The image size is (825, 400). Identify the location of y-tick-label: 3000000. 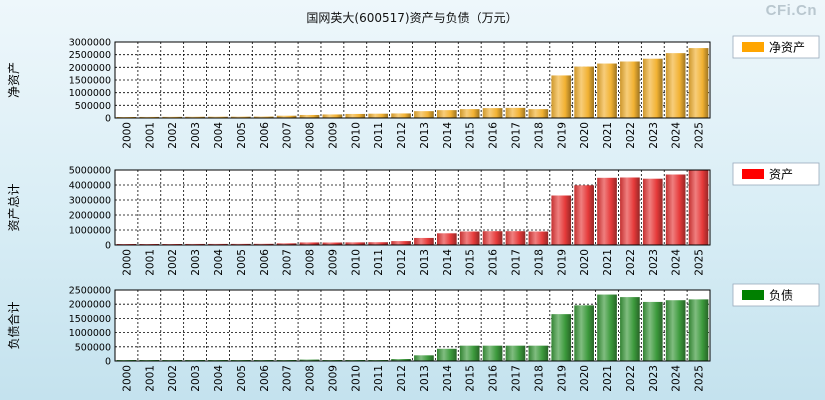
(90, 201).